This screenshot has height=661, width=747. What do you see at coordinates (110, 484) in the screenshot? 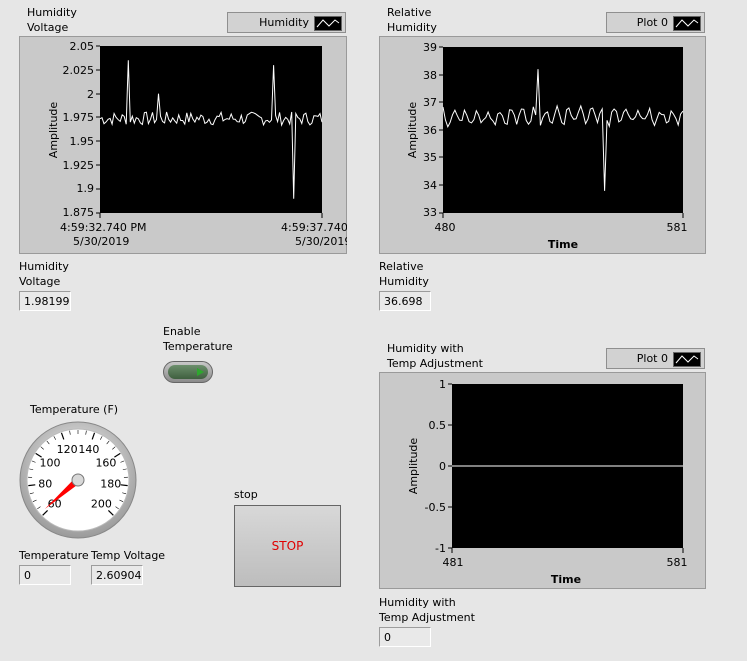
I see `gauge-tick-label: 180` at bounding box center [110, 484].